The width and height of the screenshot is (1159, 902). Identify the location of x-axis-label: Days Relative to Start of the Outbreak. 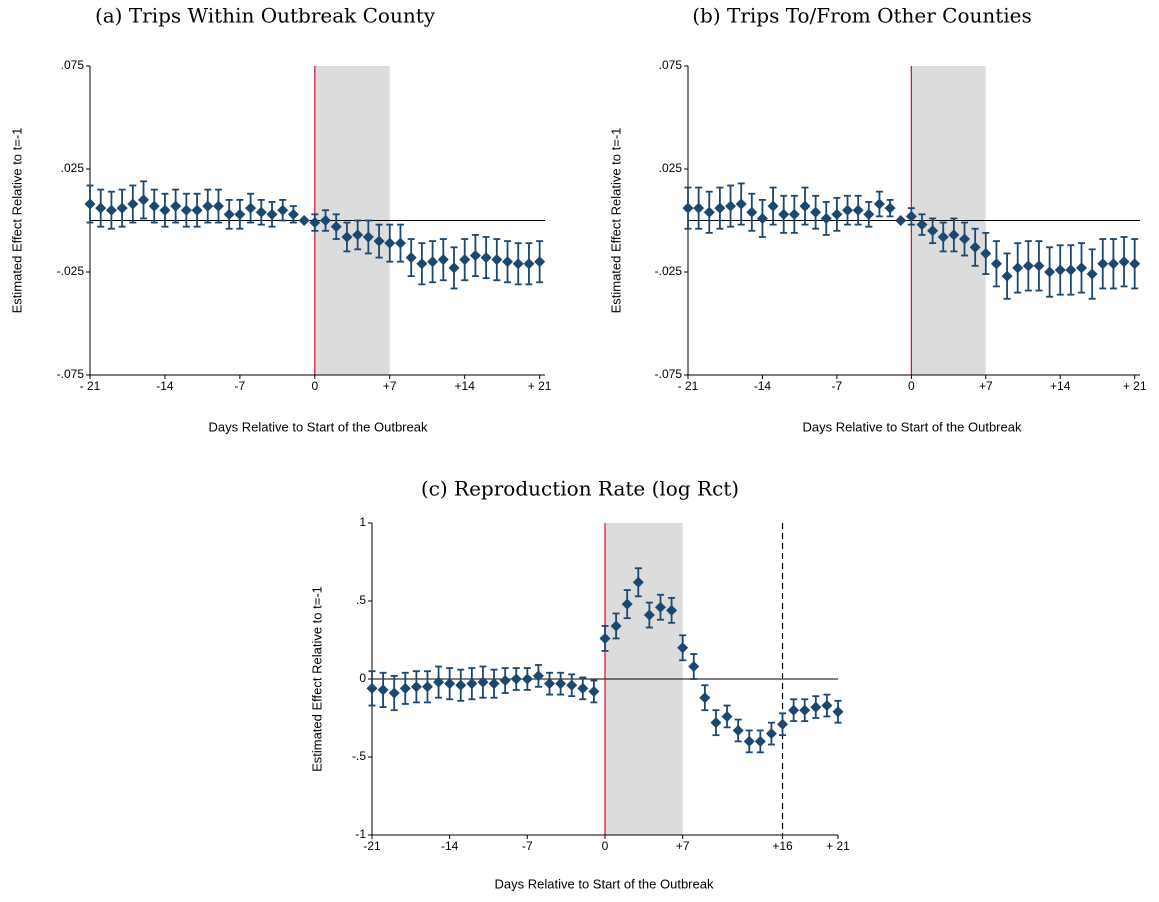
(604, 883).